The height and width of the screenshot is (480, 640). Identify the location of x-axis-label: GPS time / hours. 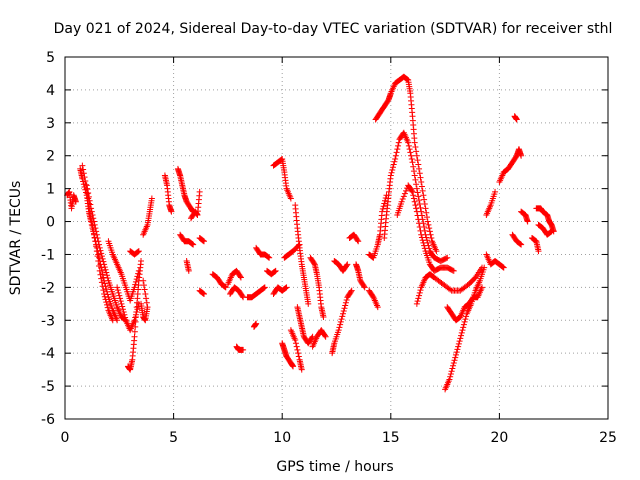
(334, 467).